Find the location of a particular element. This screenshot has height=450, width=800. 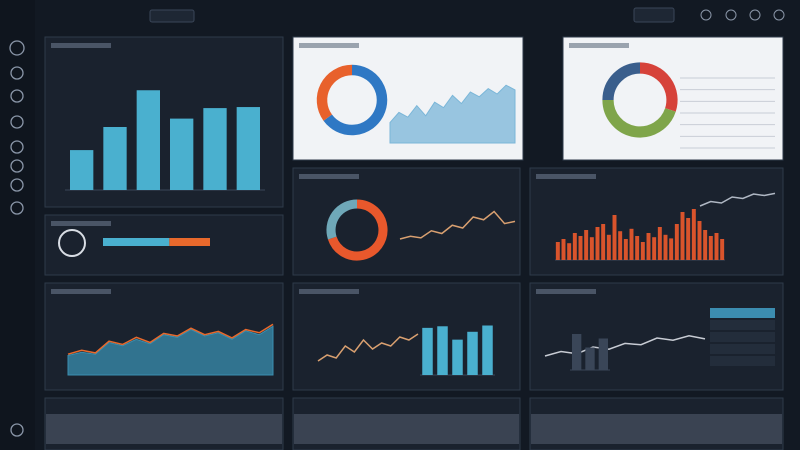

top-icons is located at coordinates (742, 15).